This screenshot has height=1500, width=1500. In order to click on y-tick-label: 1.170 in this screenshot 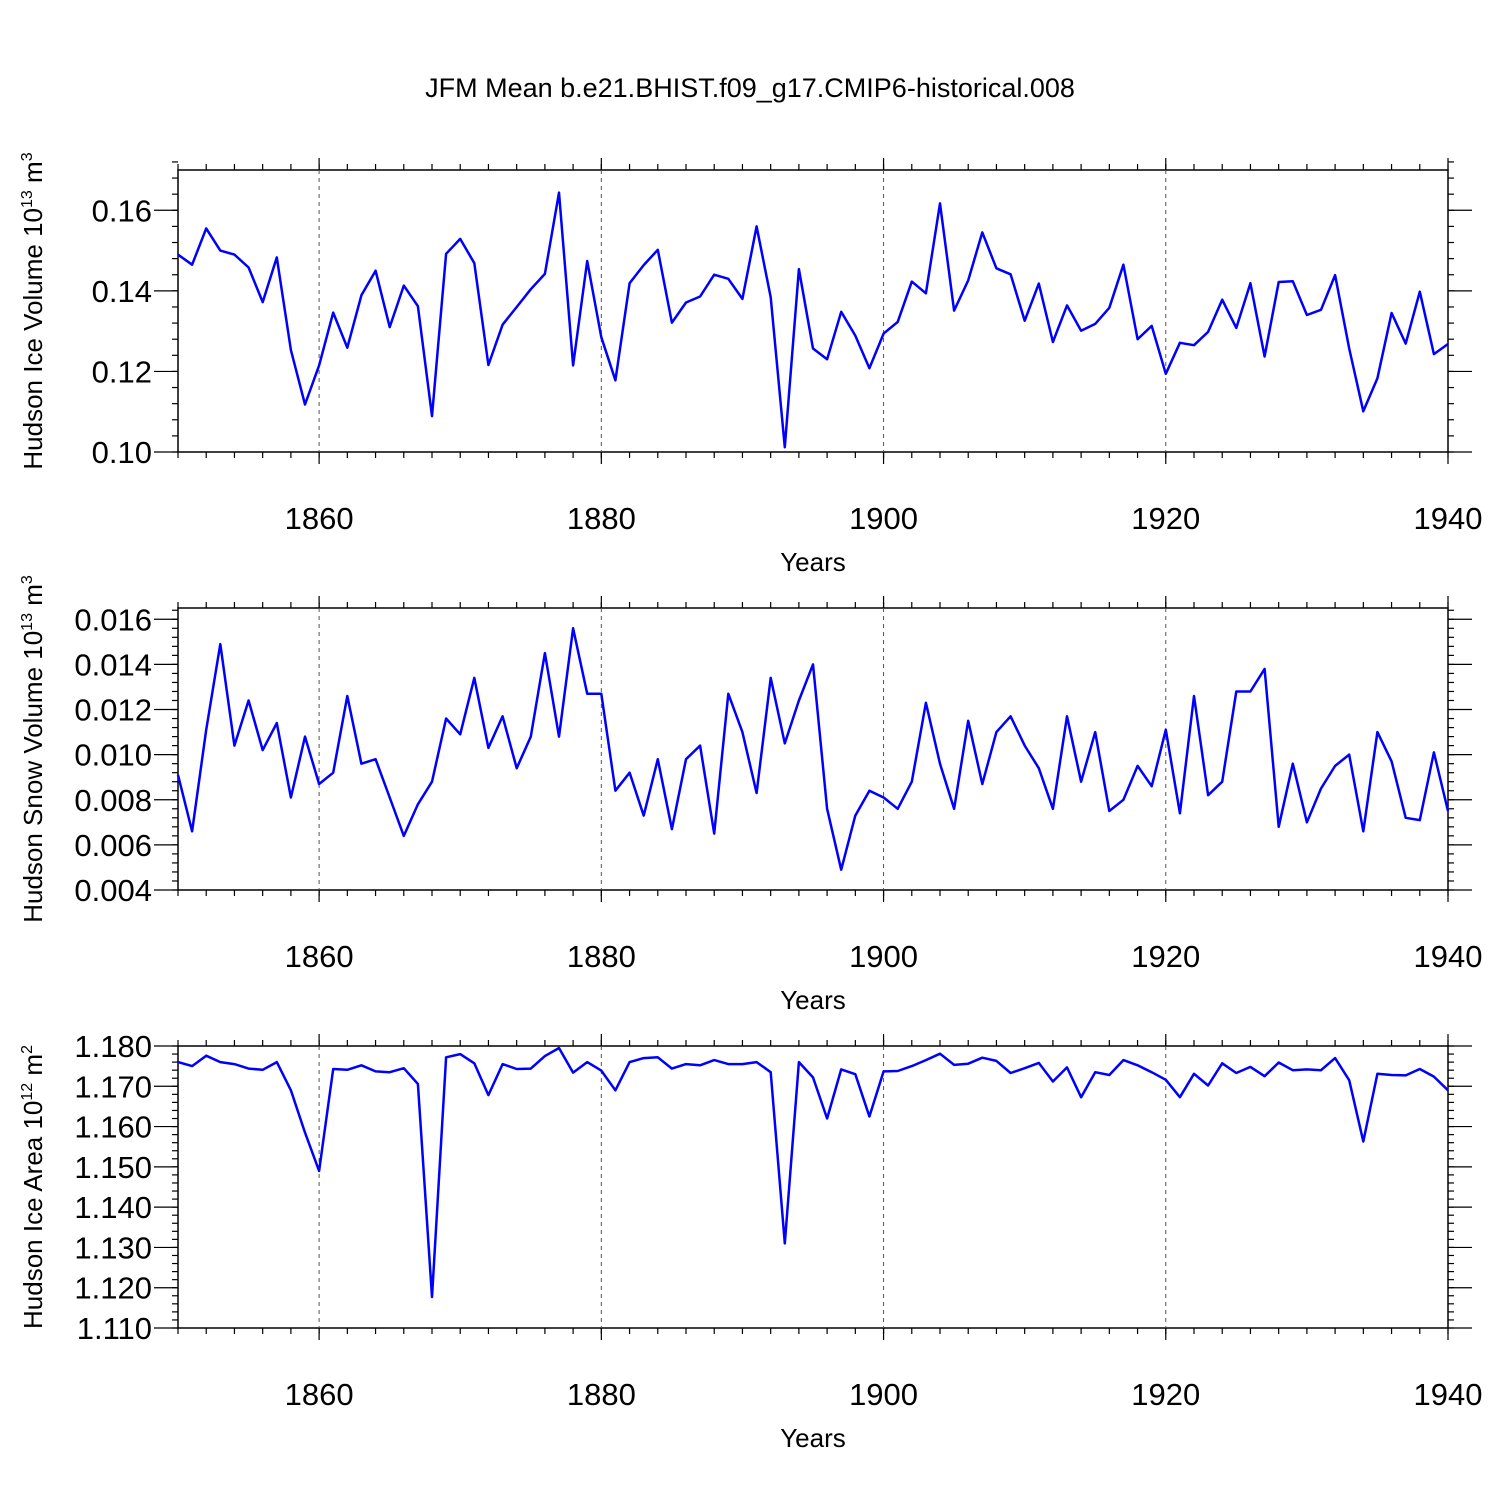, I will do `click(113, 1086)`.